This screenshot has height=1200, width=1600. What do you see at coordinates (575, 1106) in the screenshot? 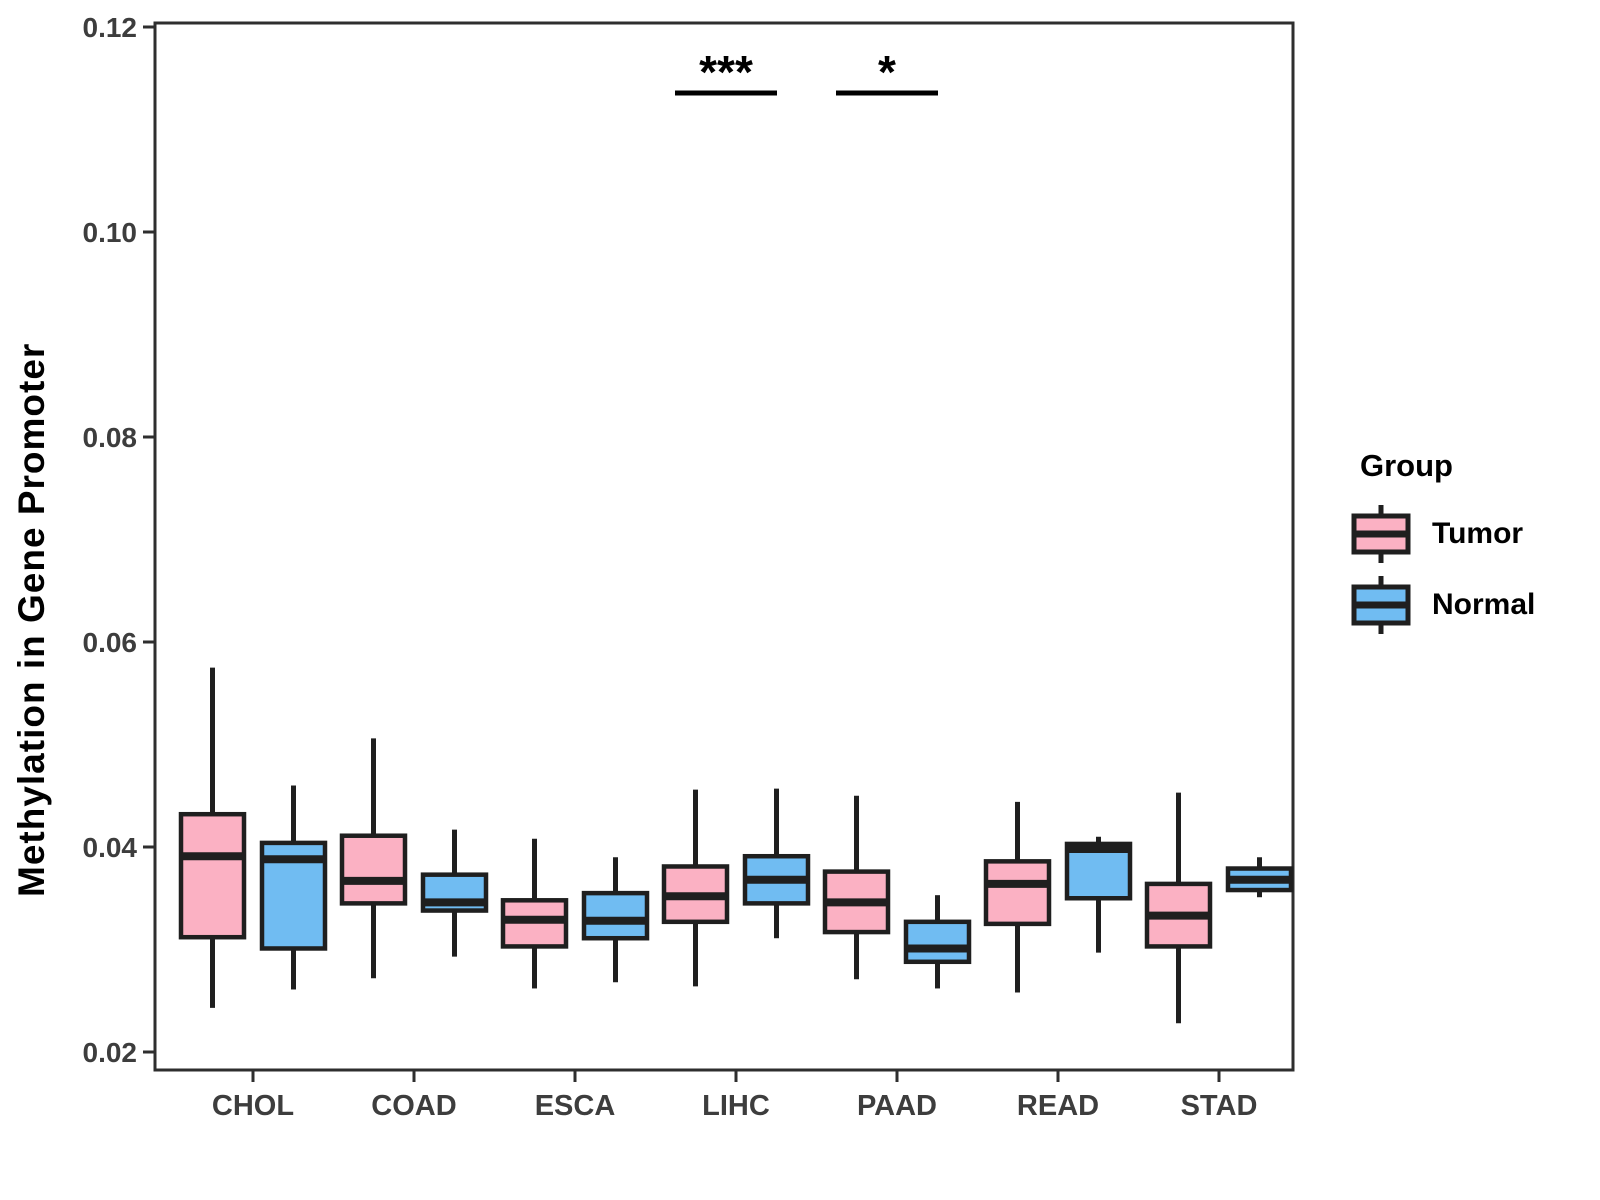
I see `x-axis-label-ESCA: ESCA` at bounding box center [575, 1106].